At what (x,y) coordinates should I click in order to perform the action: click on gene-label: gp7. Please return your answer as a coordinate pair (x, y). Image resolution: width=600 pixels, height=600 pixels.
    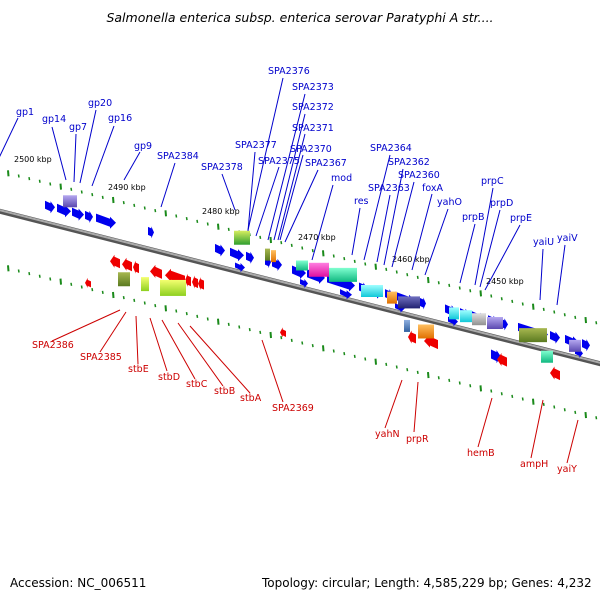
    Looking at the image, I should click on (78, 127).